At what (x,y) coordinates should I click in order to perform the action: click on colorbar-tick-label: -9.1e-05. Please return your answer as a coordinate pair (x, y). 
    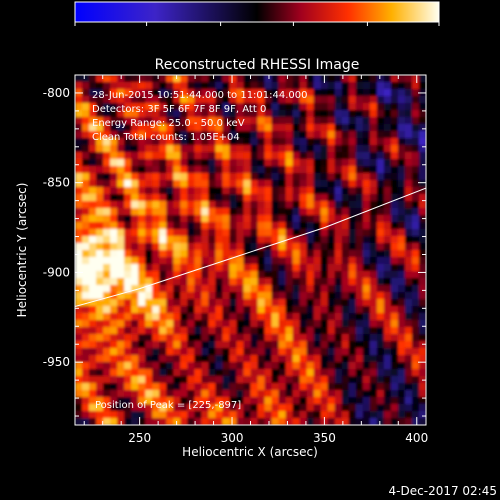
    Looking at the image, I should click on (147, 34).